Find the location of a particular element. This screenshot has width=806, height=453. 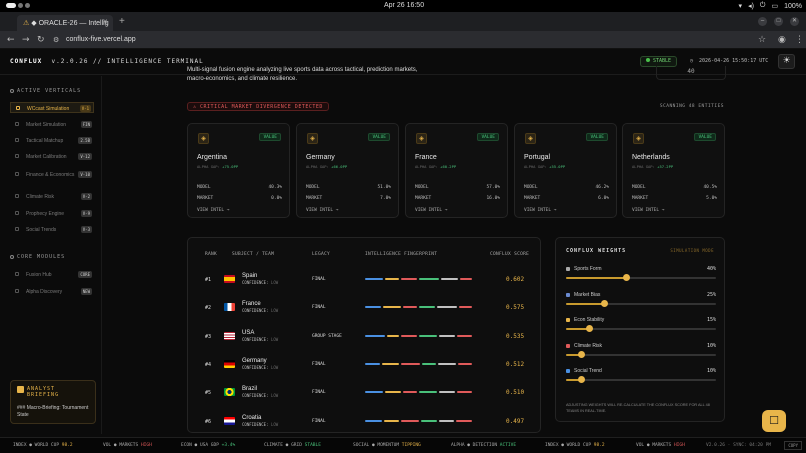

close-tab-icon: ✕ is located at coordinates (105, 22).